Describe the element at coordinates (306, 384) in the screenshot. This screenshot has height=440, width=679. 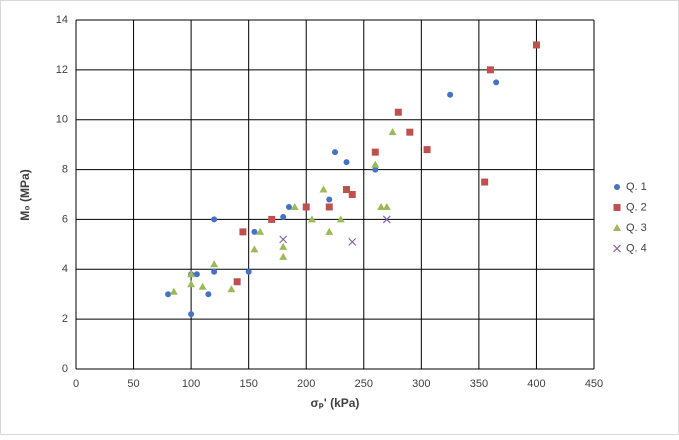
I see `x-tick-label: 200` at that location.